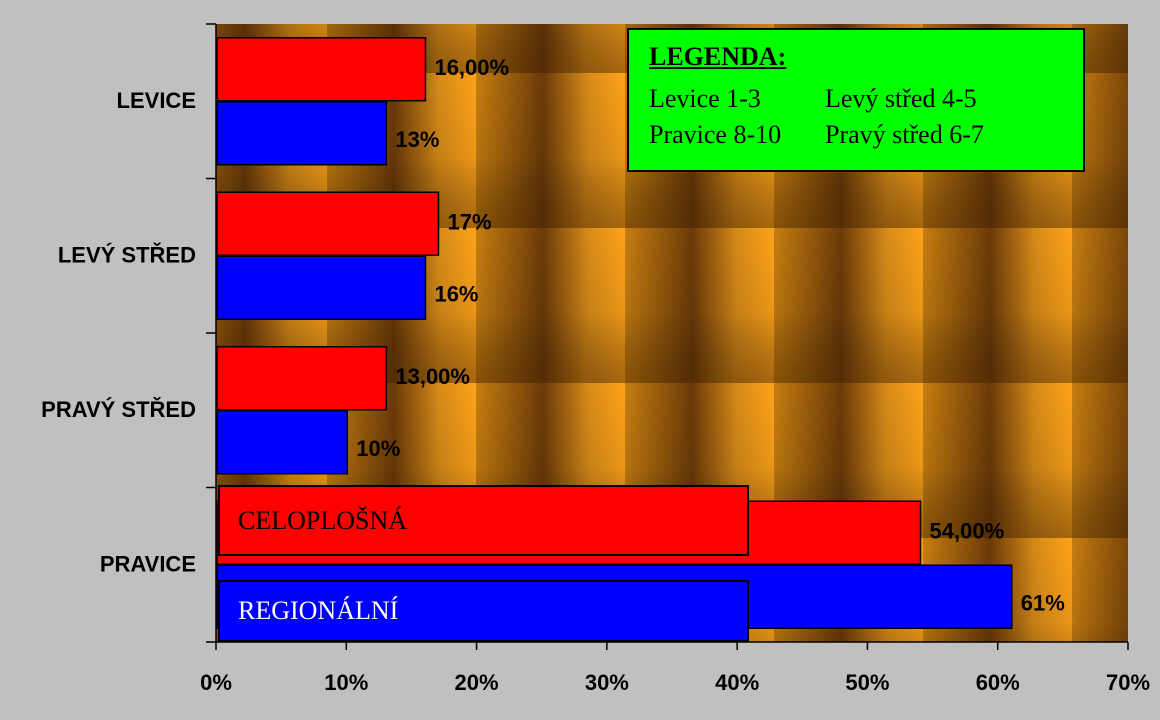  I want to click on category-label-3: PRAVICE, so click(148, 564).